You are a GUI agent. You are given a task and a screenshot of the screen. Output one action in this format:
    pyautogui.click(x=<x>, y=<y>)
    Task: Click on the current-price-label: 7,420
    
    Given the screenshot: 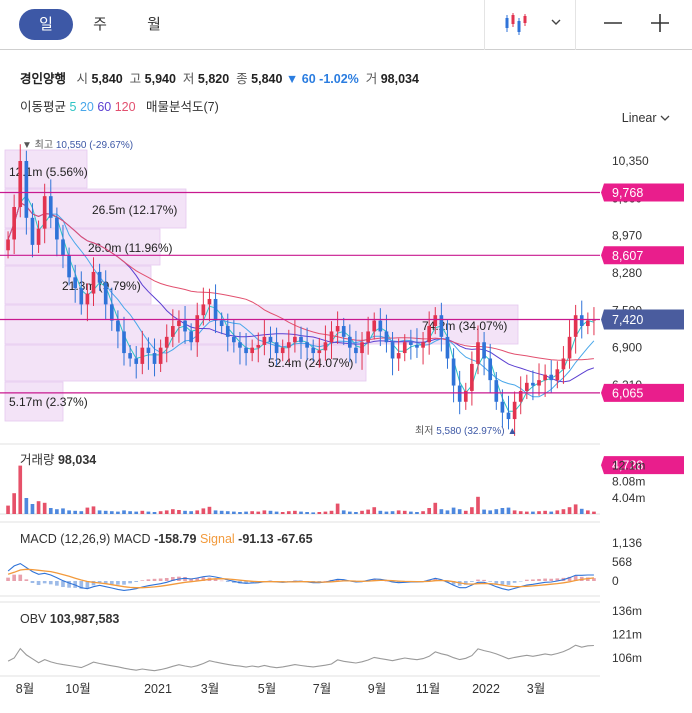 What is the action you would take?
    pyautogui.click(x=627, y=320)
    